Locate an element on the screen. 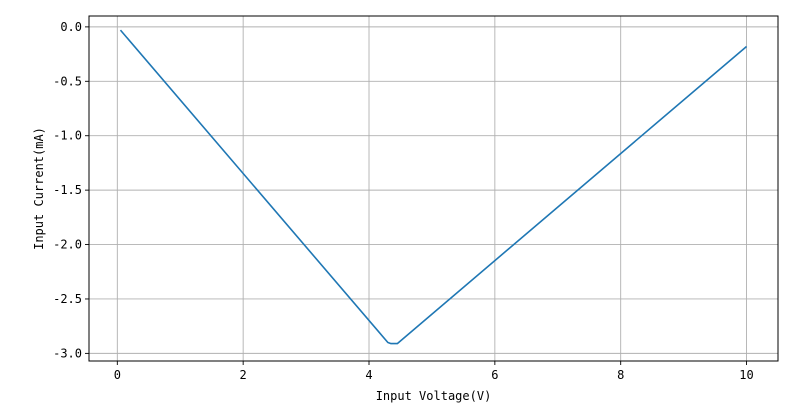 This screenshot has width=800, height=409. y-tick-label: -2.0 is located at coordinates (67, 245).